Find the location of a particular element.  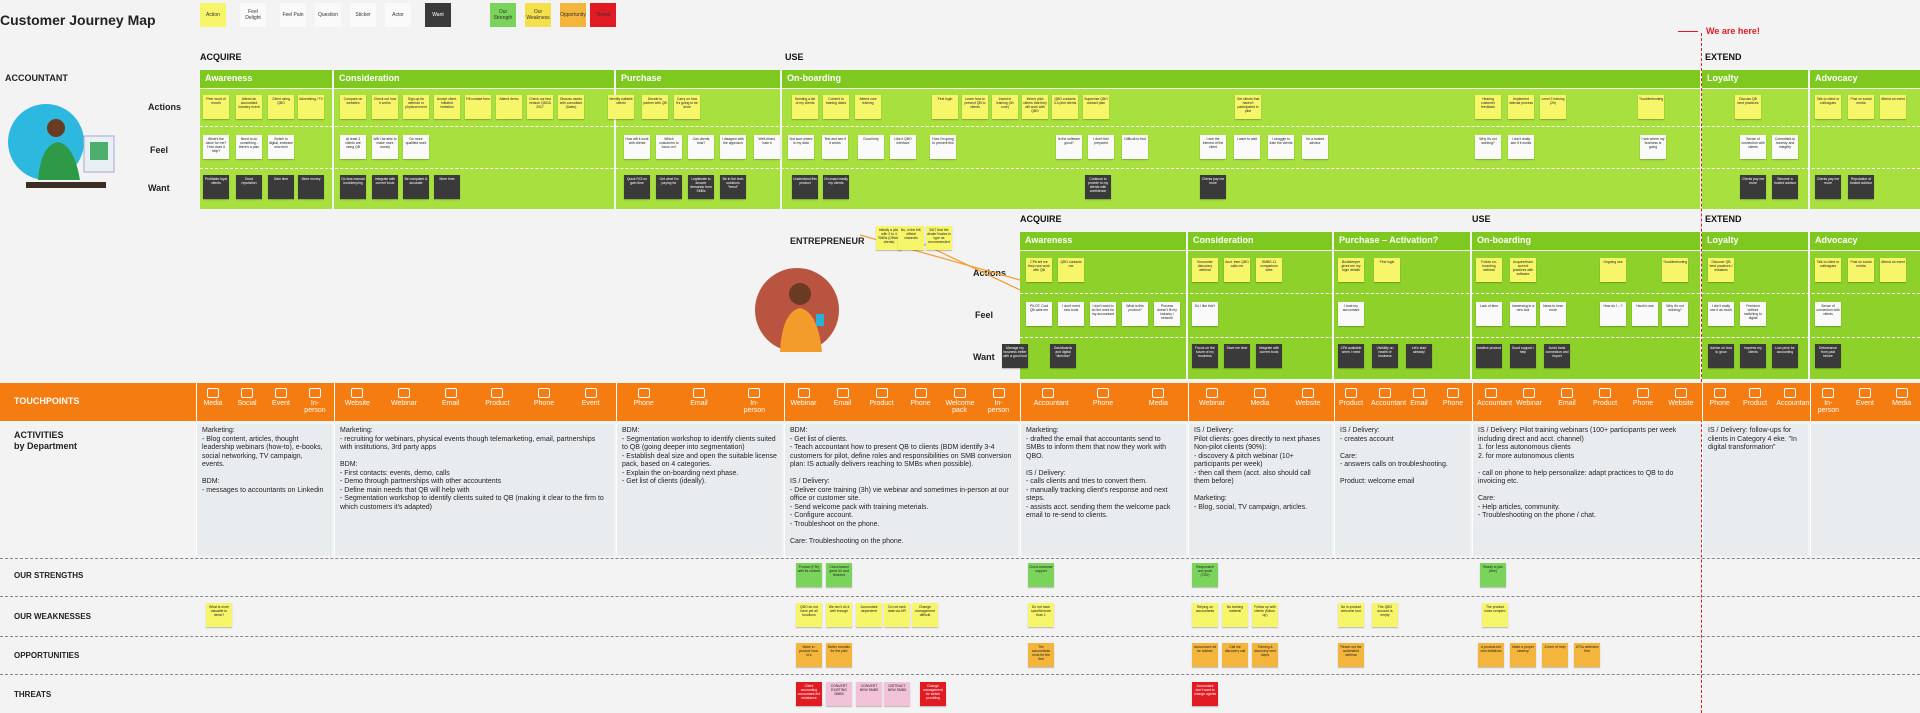

feel-sticky: Immersing in a new tool is located at coordinates (1523, 314).